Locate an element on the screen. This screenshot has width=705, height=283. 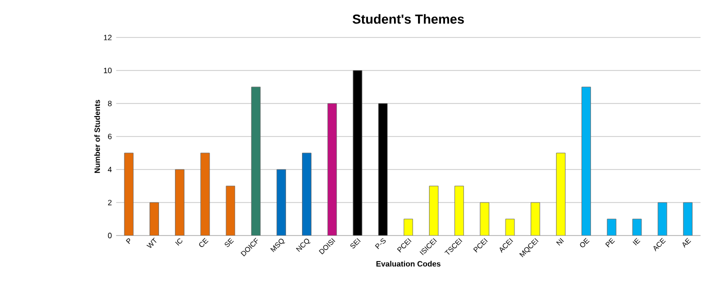
chart-title: Student's Themes is located at coordinates (408, 19).